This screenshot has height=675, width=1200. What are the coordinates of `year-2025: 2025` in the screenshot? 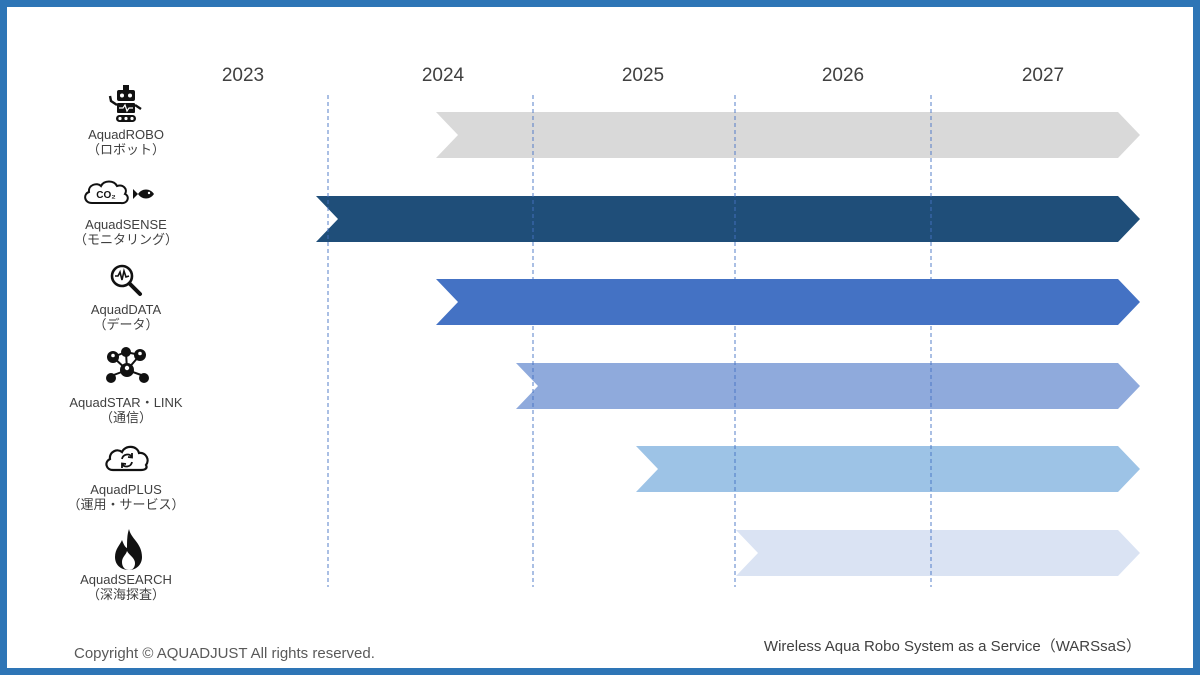 It's located at (643, 75).